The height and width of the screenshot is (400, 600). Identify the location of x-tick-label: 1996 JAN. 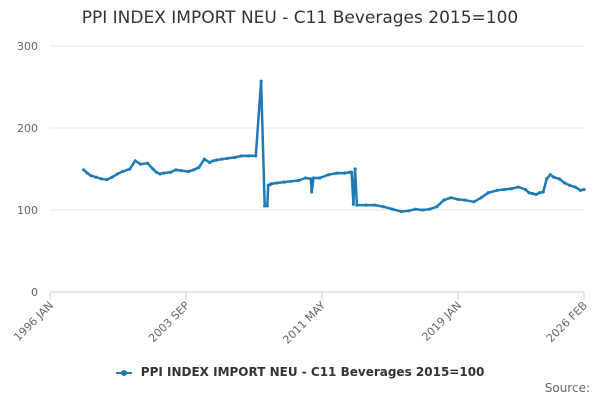
(33, 321).